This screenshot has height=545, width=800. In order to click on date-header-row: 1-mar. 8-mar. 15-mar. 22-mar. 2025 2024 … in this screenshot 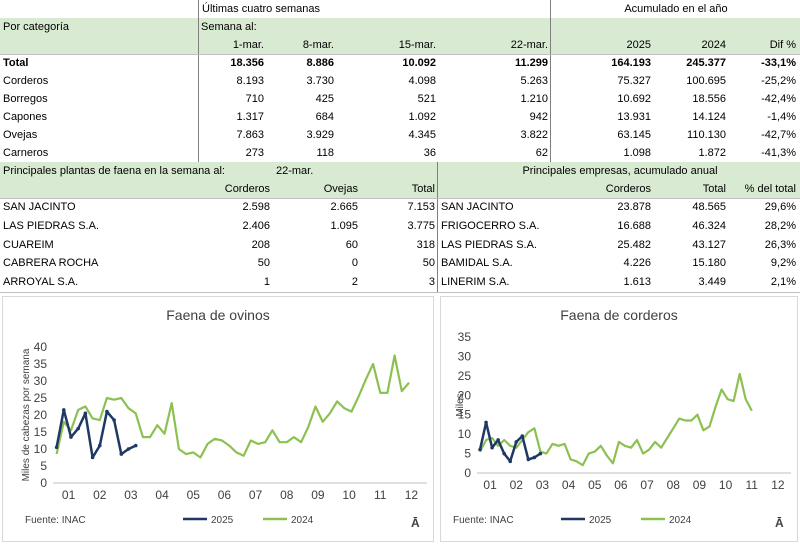, I will do `click(400, 45)`.